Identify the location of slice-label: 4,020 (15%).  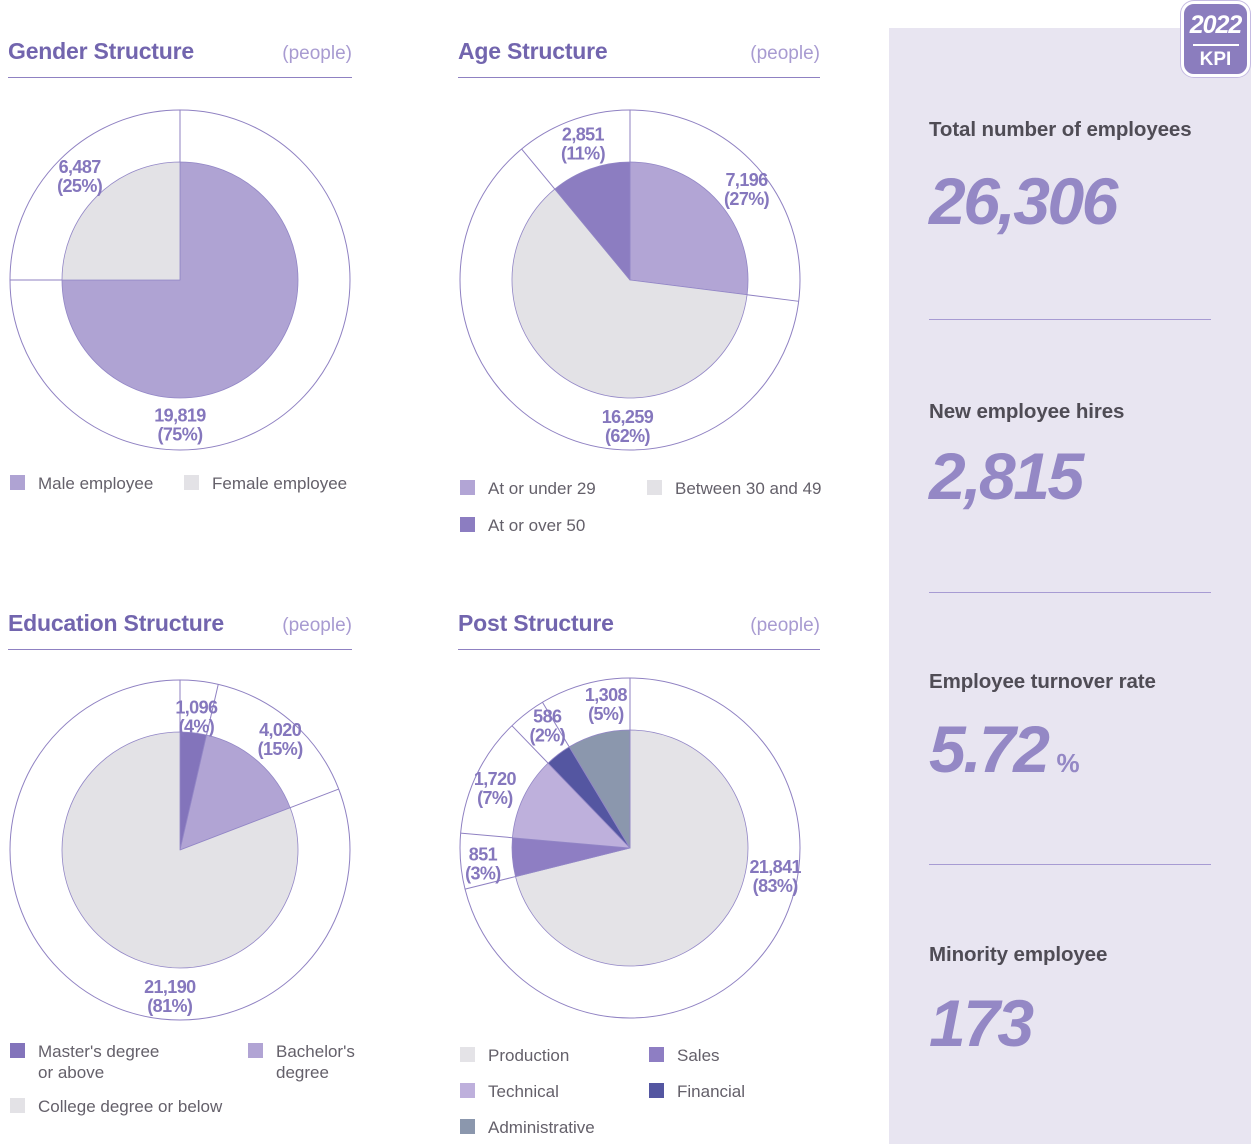
(281, 739).